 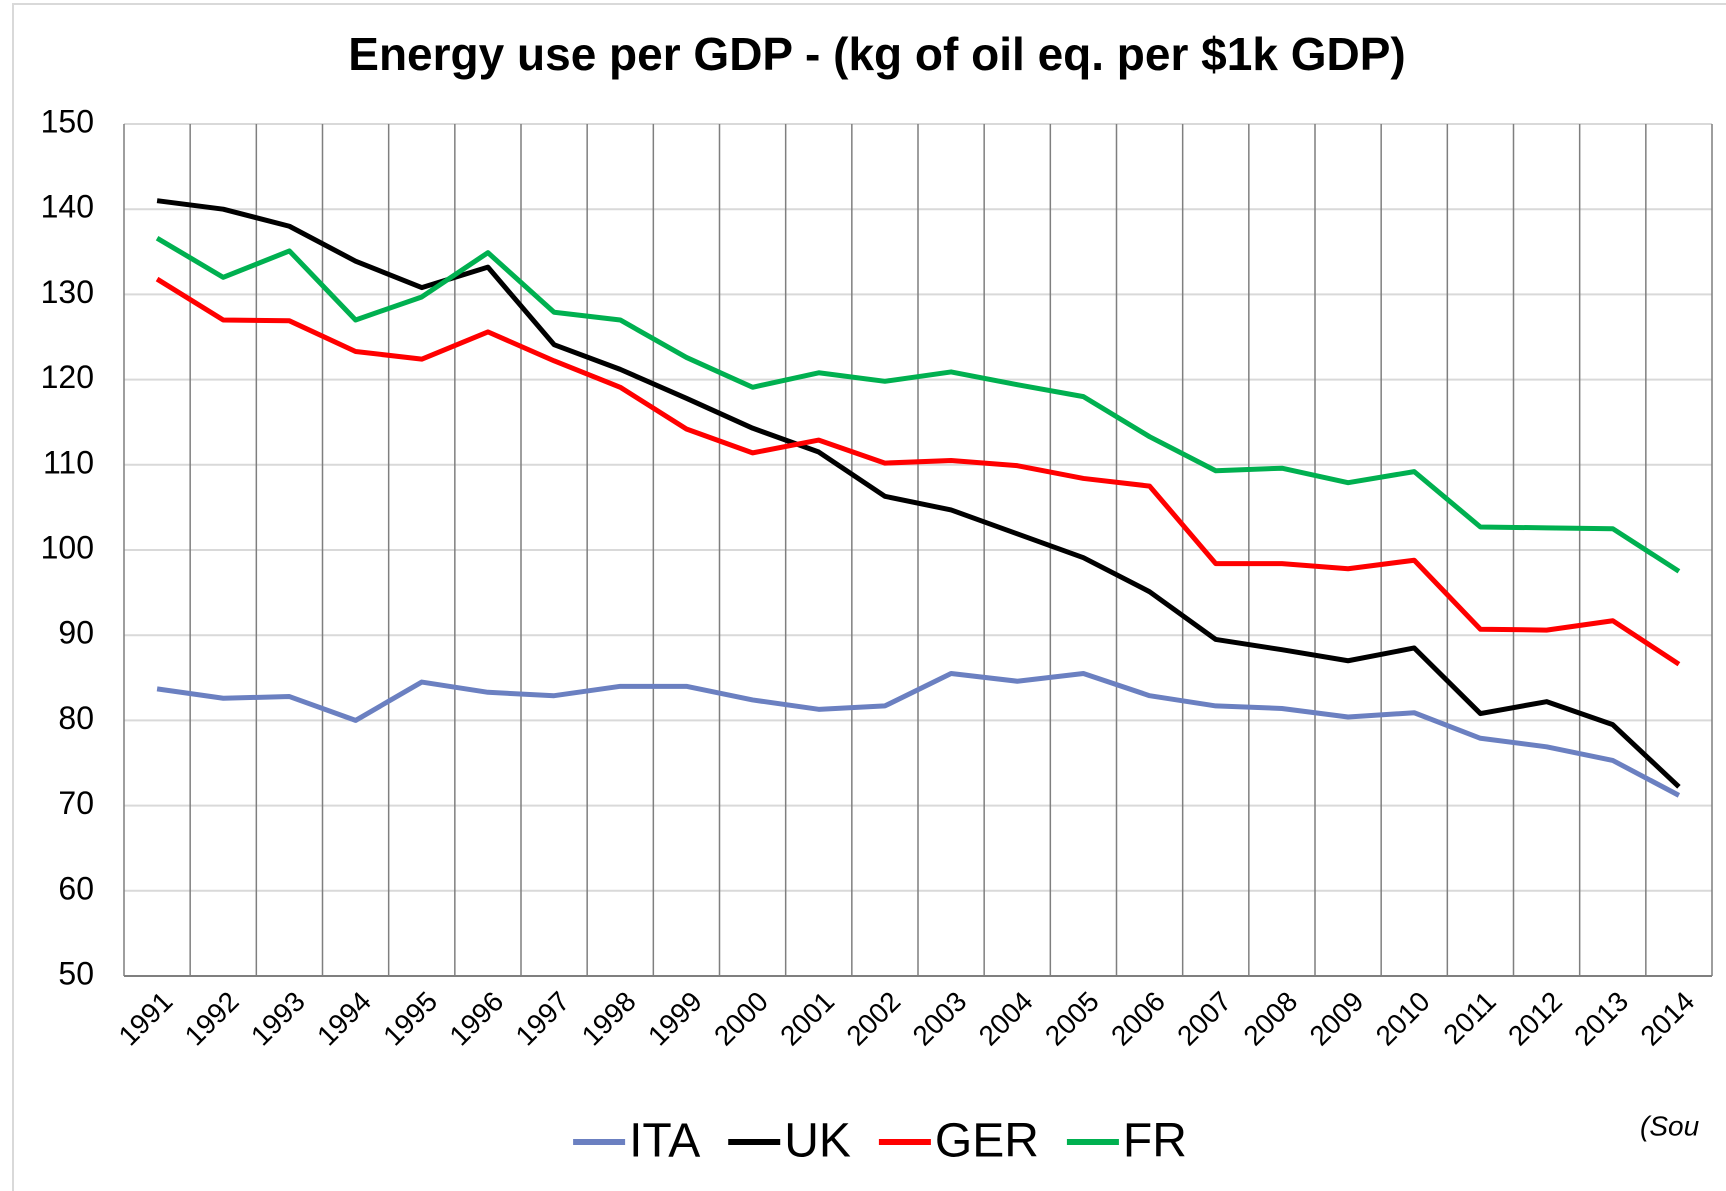 What do you see at coordinates (807, 1019) in the screenshot?
I see `x-tick-label: 2001` at bounding box center [807, 1019].